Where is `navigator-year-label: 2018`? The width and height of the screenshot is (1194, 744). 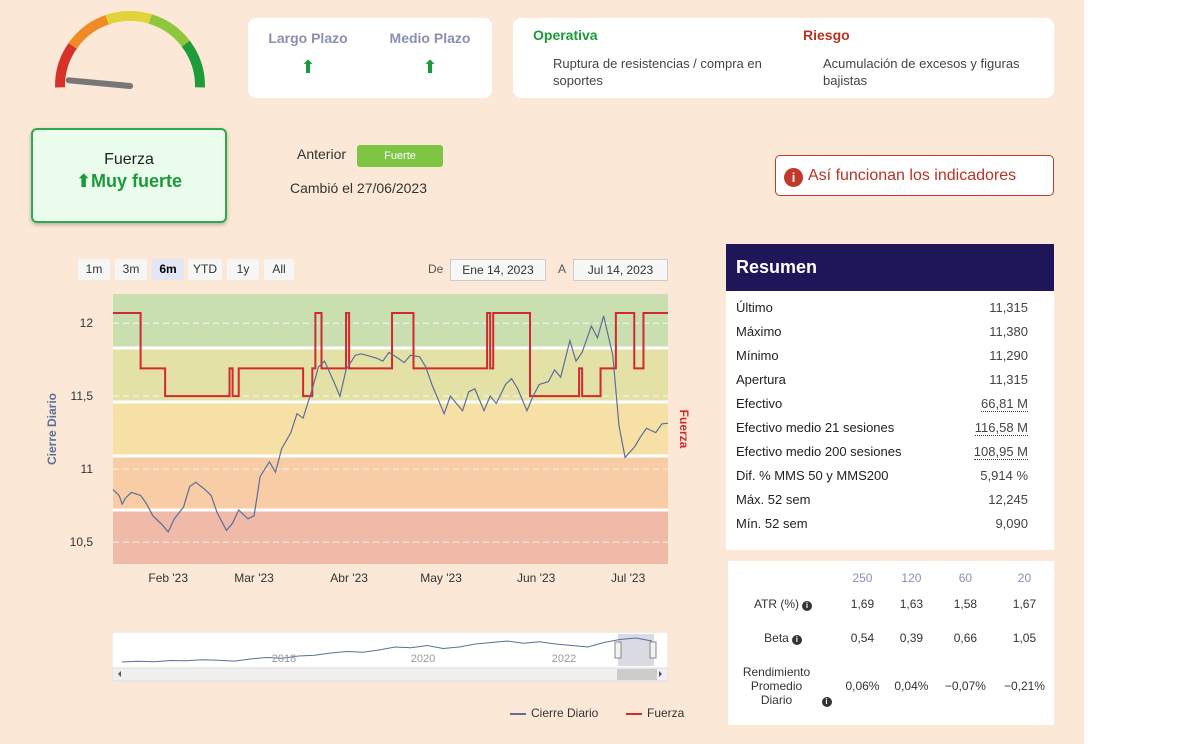
navigator-year-label: 2018 is located at coordinates (284, 659).